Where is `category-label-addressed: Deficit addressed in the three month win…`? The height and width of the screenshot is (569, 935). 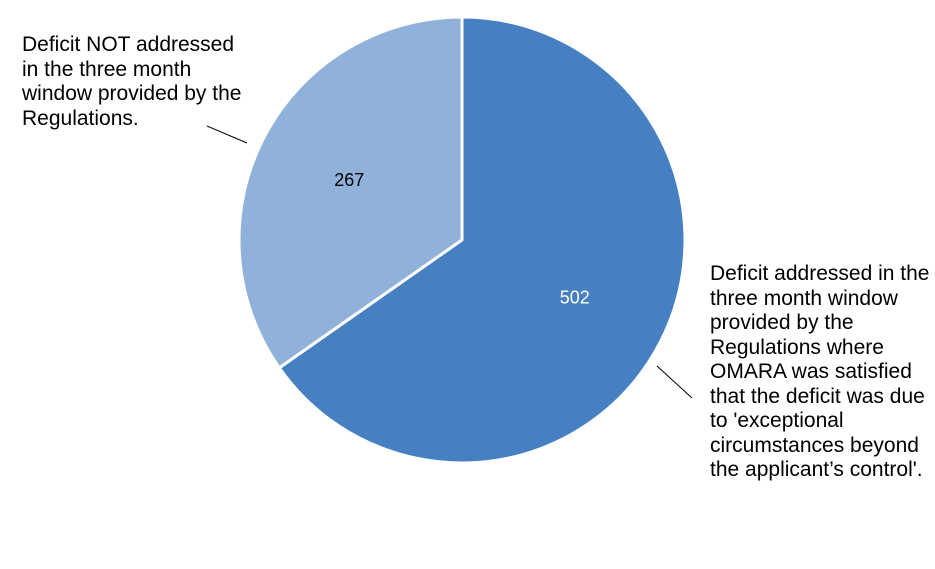 category-label-addressed: Deficit addressed in the three month win… is located at coordinates (820, 371).